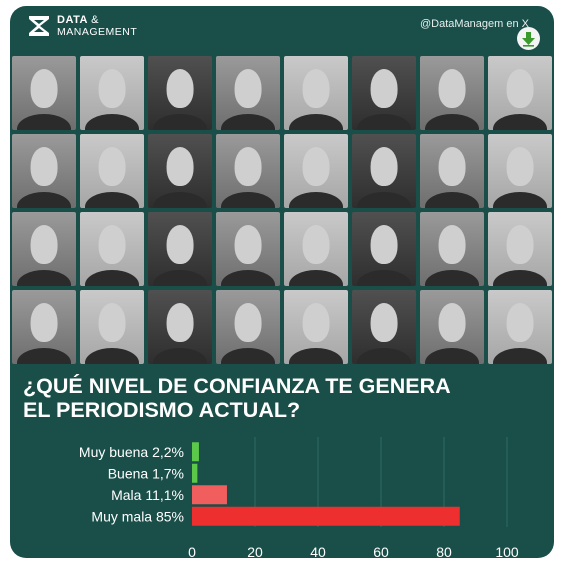  What do you see at coordinates (237, 386) in the screenshot?
I see `question-line1: ¿QUÉ NIVEL DE CONFIANZA TE GENERA` at bounding box center [237, 386].